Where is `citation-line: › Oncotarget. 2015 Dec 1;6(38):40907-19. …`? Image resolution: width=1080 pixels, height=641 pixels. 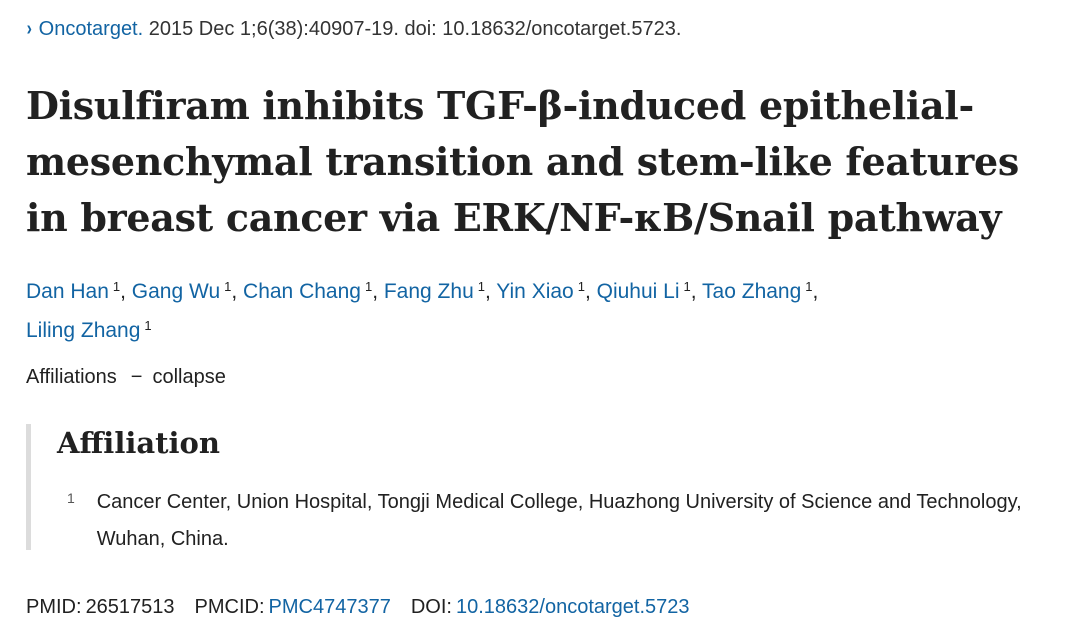
citation-line: › Oncotarget. 2015 Dec 1;6(38):40907-19. … is located at coordinates (354, 29).